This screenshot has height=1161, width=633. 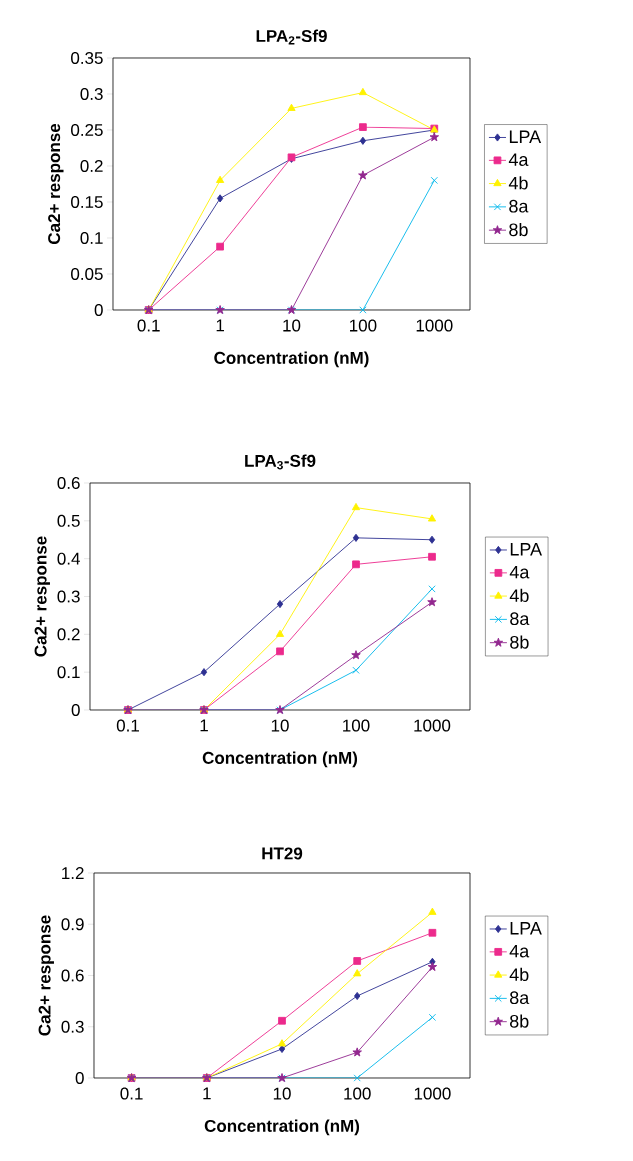 What do you see at coordinates (291, 37) in the screenshot?
I see `chart-title: LPA$_{2}$-Sf9` at bounding box center [291, 37].